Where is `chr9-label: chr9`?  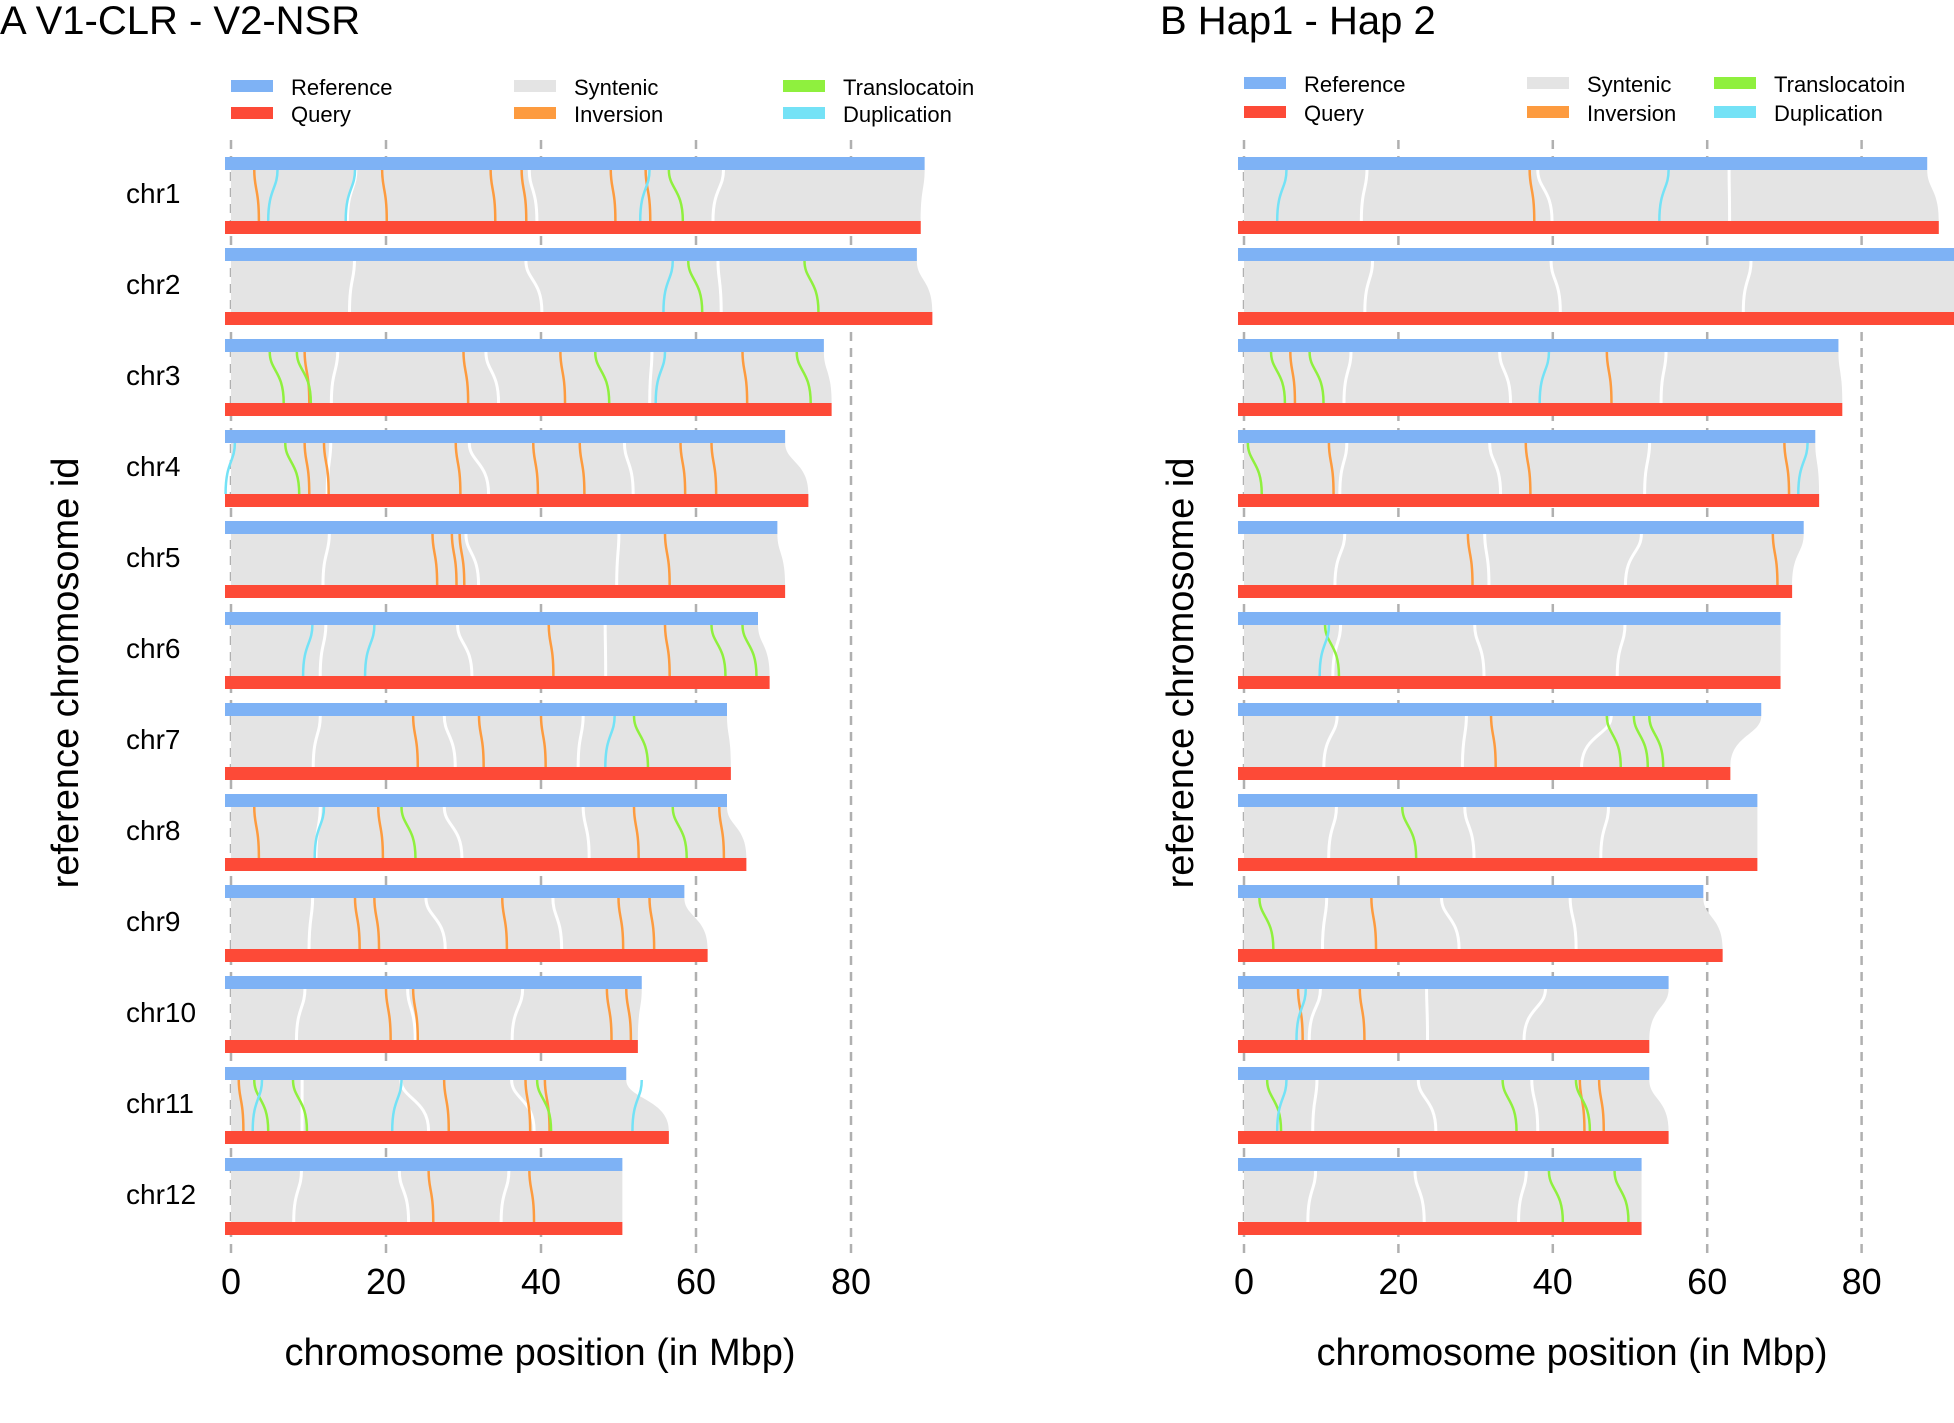 chr9-label: chr9 is located at coordinates (153, 921).